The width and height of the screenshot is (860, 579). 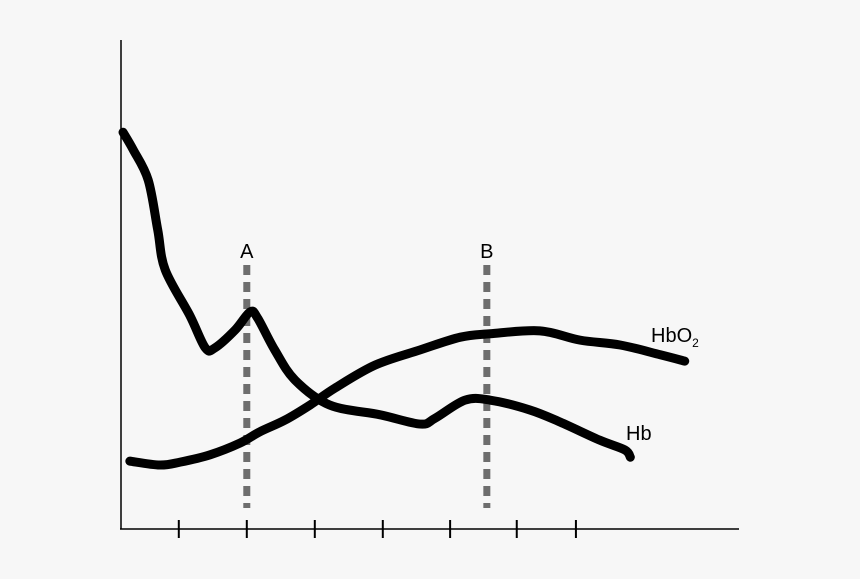 What do you see at coordinates (247, 252) in the screenshot?
I see `marker-label-a: A` at bounding box center [247, 252].